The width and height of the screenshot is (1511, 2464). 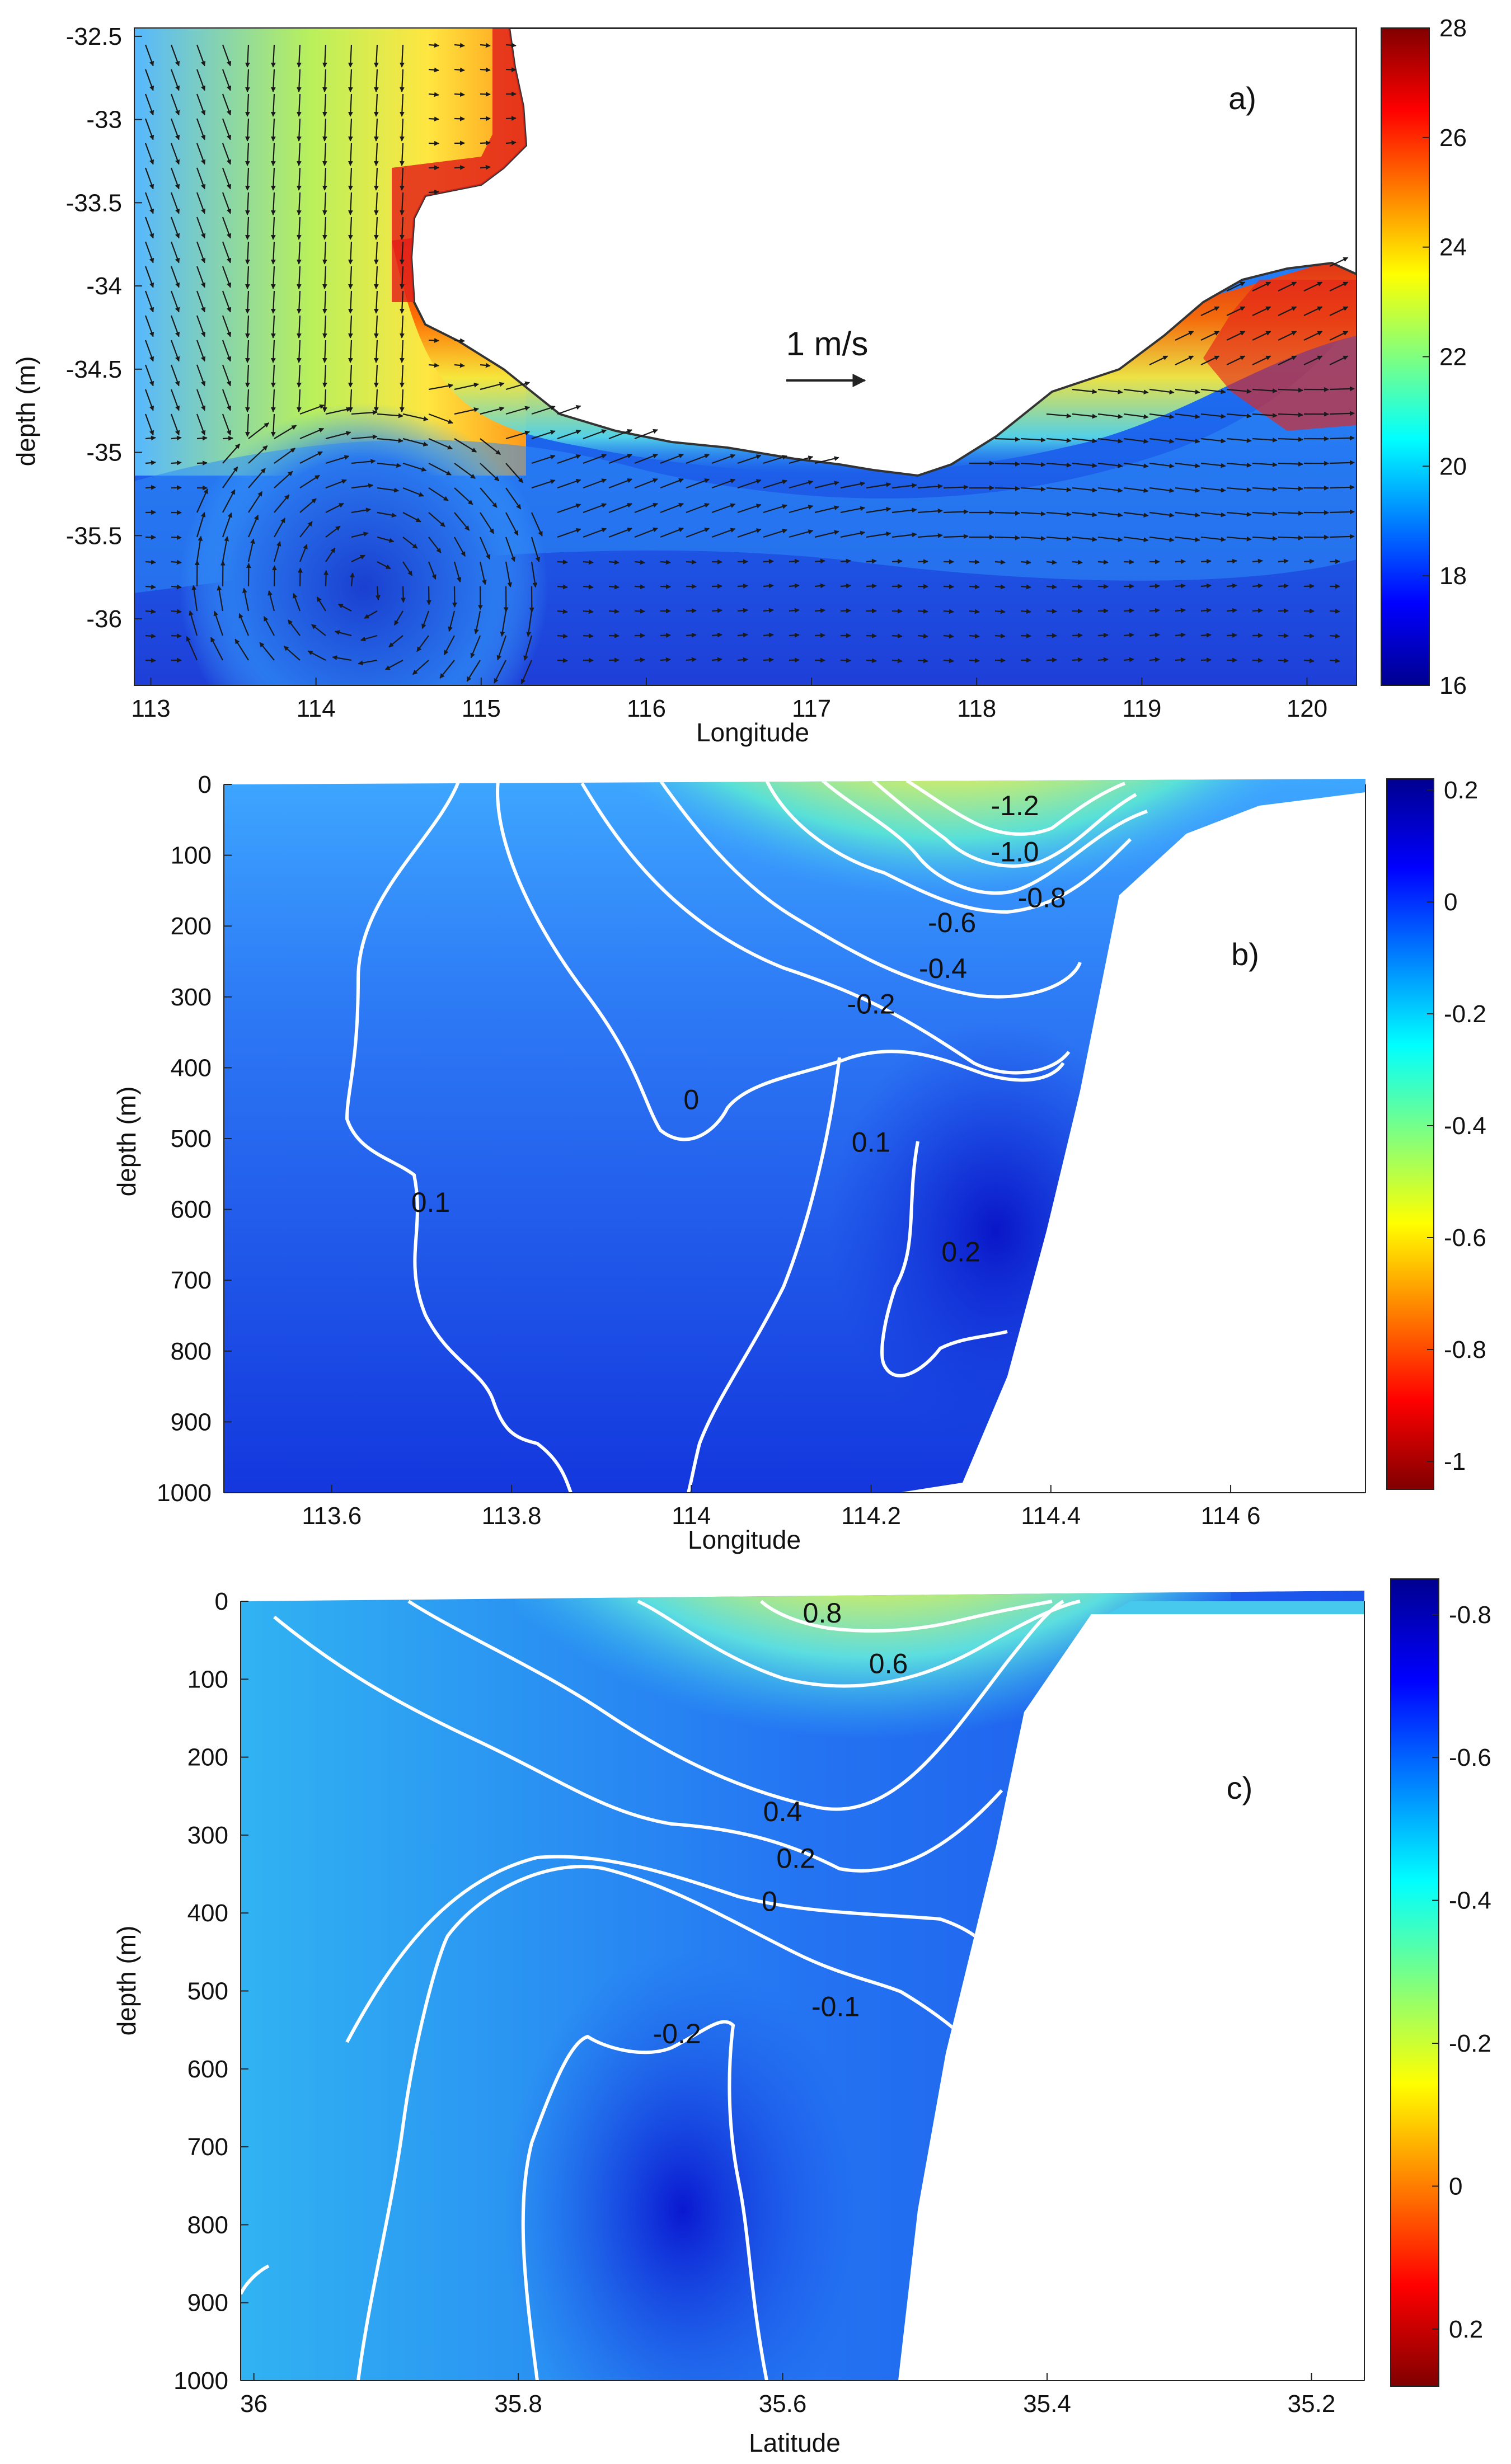 What do you see at coordinates (1015, 852) in the screenshot?
I see `contour-label: -1.0` at bounding box center [1015, 852].